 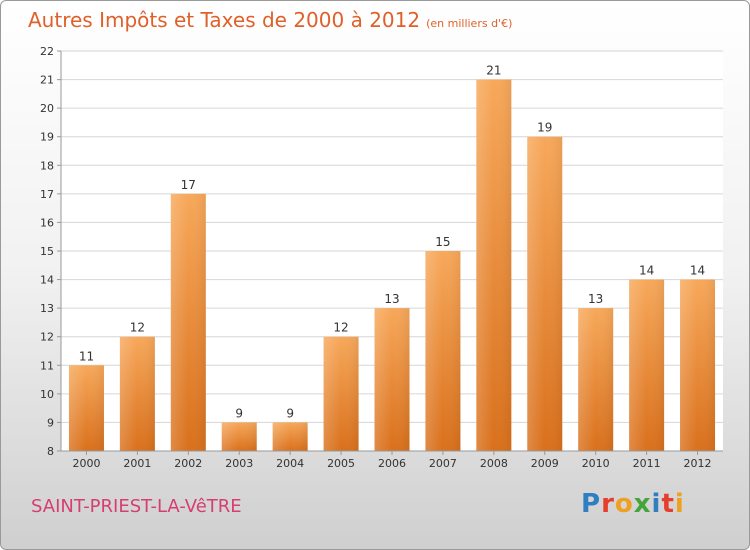 I want to click on y-tick-label: 12, so click(x=47, y=337).